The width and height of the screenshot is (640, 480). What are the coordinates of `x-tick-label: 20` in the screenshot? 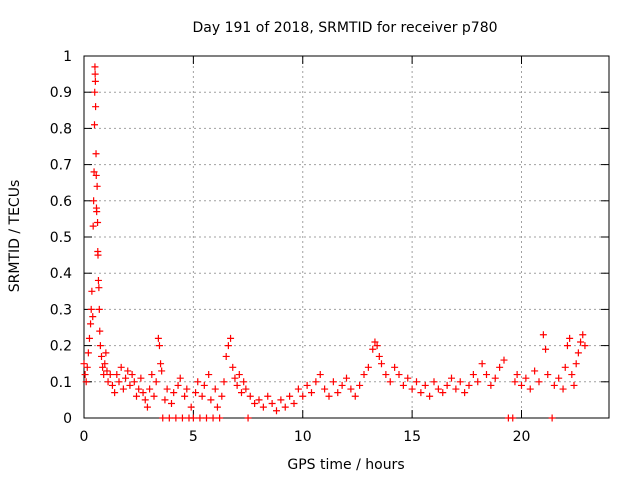 It's located at (522, 437).